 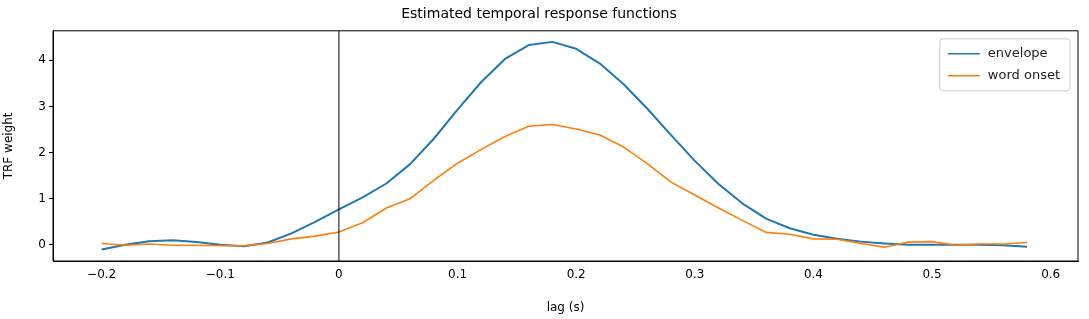 What do you see at coordinates (813, 274) in the screenshot?
I see `x-tick-label: 0.4` at bounding box center [813, 274].